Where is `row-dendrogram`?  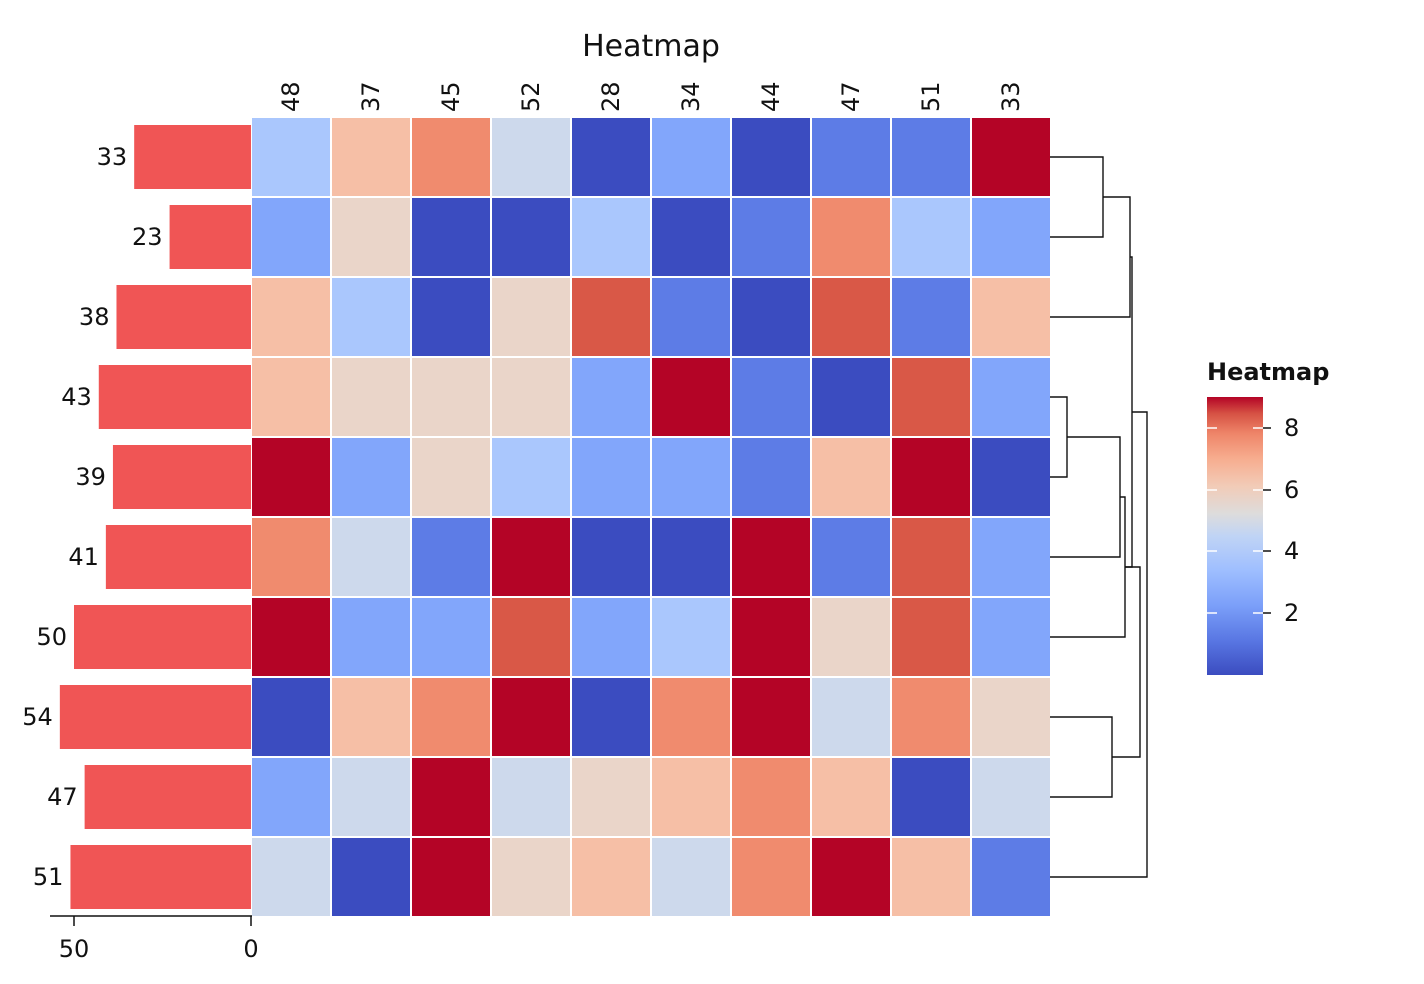 row-dendrogram is located at coordinates (1099, 517).